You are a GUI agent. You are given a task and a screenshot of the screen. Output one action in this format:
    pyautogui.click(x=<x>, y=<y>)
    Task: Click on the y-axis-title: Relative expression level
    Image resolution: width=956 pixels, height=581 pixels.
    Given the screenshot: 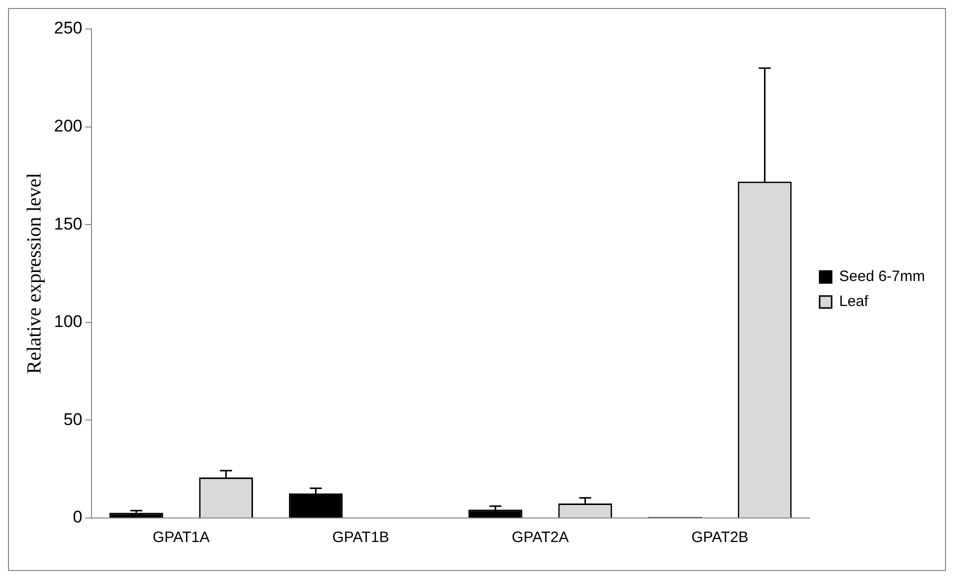 What is the action you would take?
    pyautogui.click(x=34, y=273)
    